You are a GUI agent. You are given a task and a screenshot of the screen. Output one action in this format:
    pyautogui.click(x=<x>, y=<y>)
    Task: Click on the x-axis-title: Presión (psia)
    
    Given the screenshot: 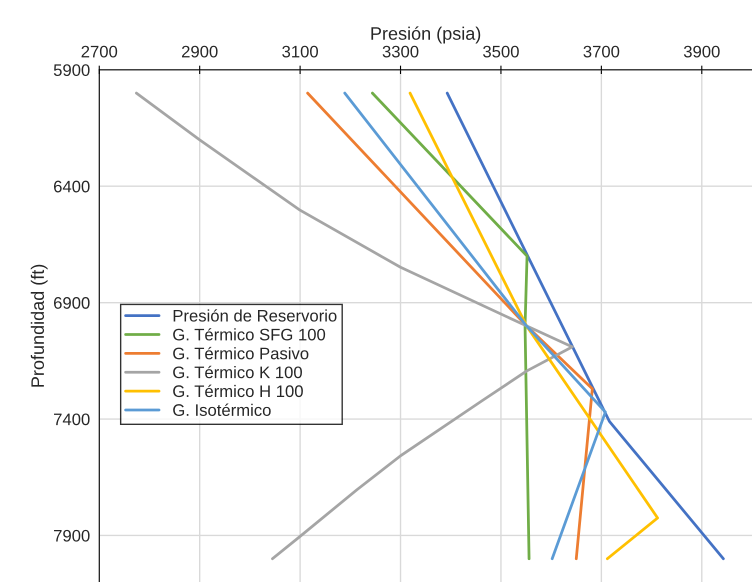 What is the action you would take?
    pyautogui.click(x=425, y=35)
    